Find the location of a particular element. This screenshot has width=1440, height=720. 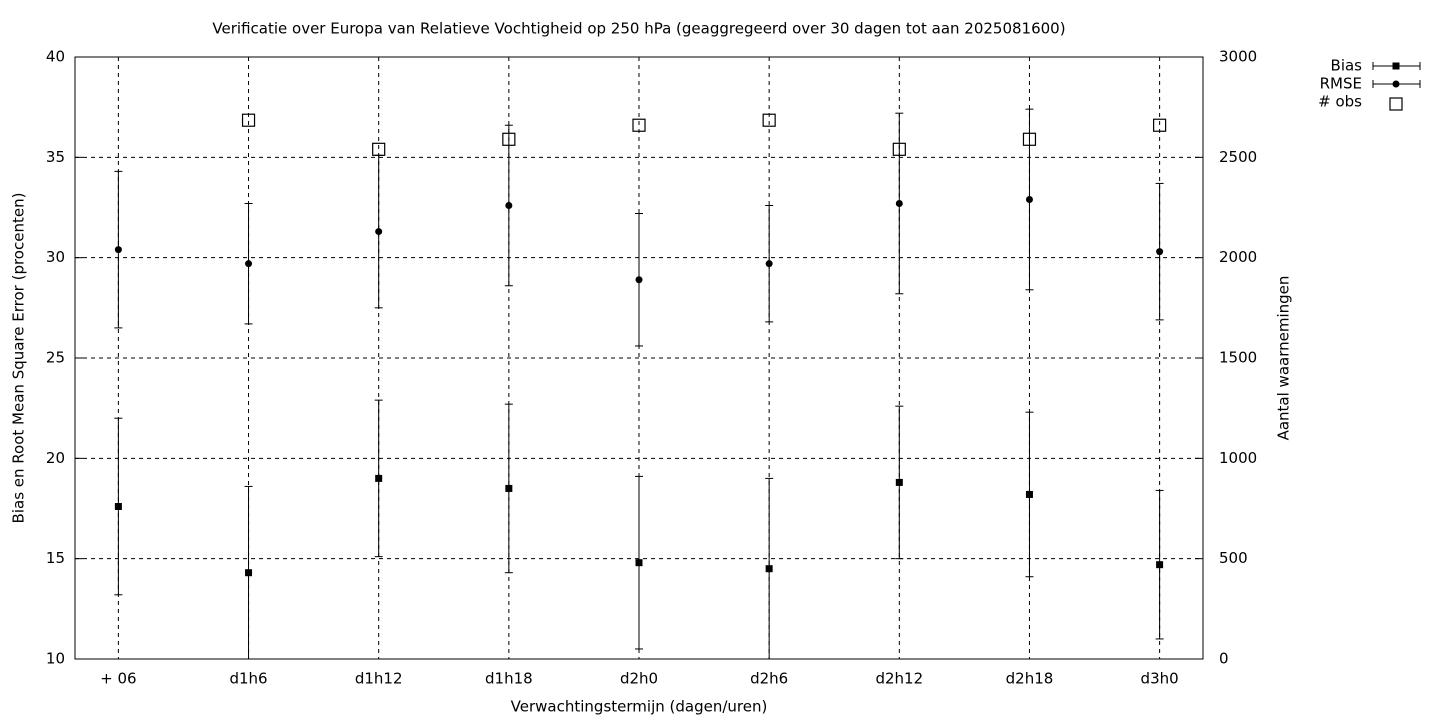

y-tick-label: 25 is located at coordinates (55, 358).